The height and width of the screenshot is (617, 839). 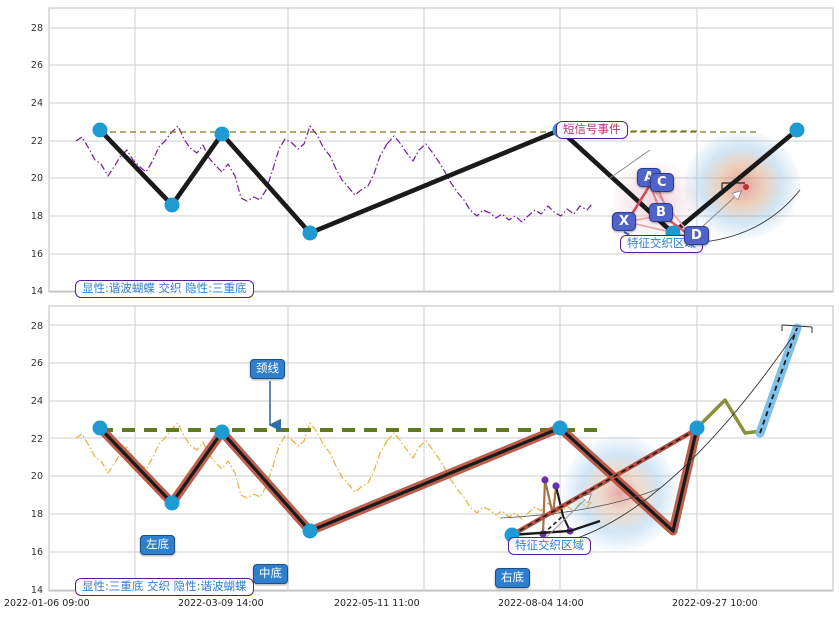 What do you see at coordinates (797, 328) in the screenshot?
I see `bottom-target-crosshair` at bounding box center [797, 328].